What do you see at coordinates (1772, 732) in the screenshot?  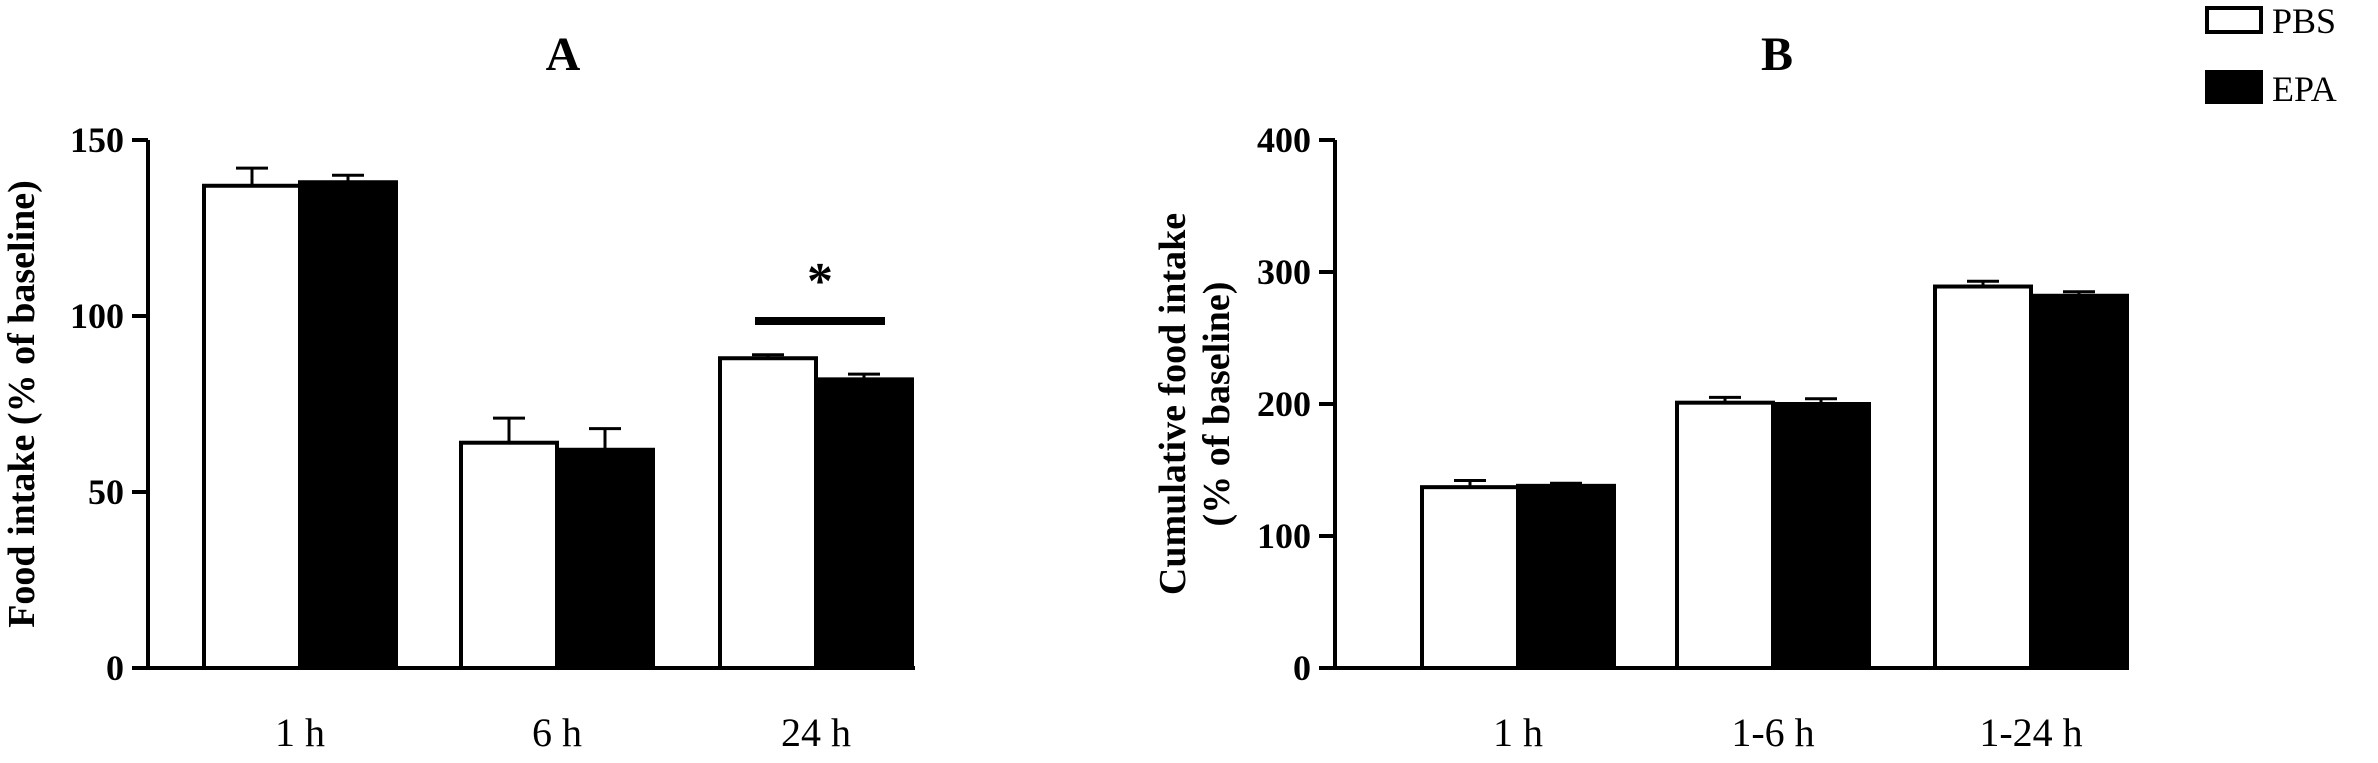 I see `x-tick-label: 1-6 h` at bounding box center [1772, 732].